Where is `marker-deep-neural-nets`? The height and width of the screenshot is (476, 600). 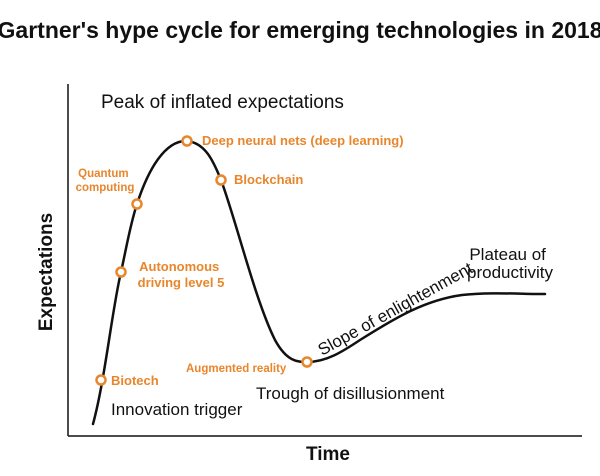
marker-deep-neural-nets is located at coordinates (187, 141).